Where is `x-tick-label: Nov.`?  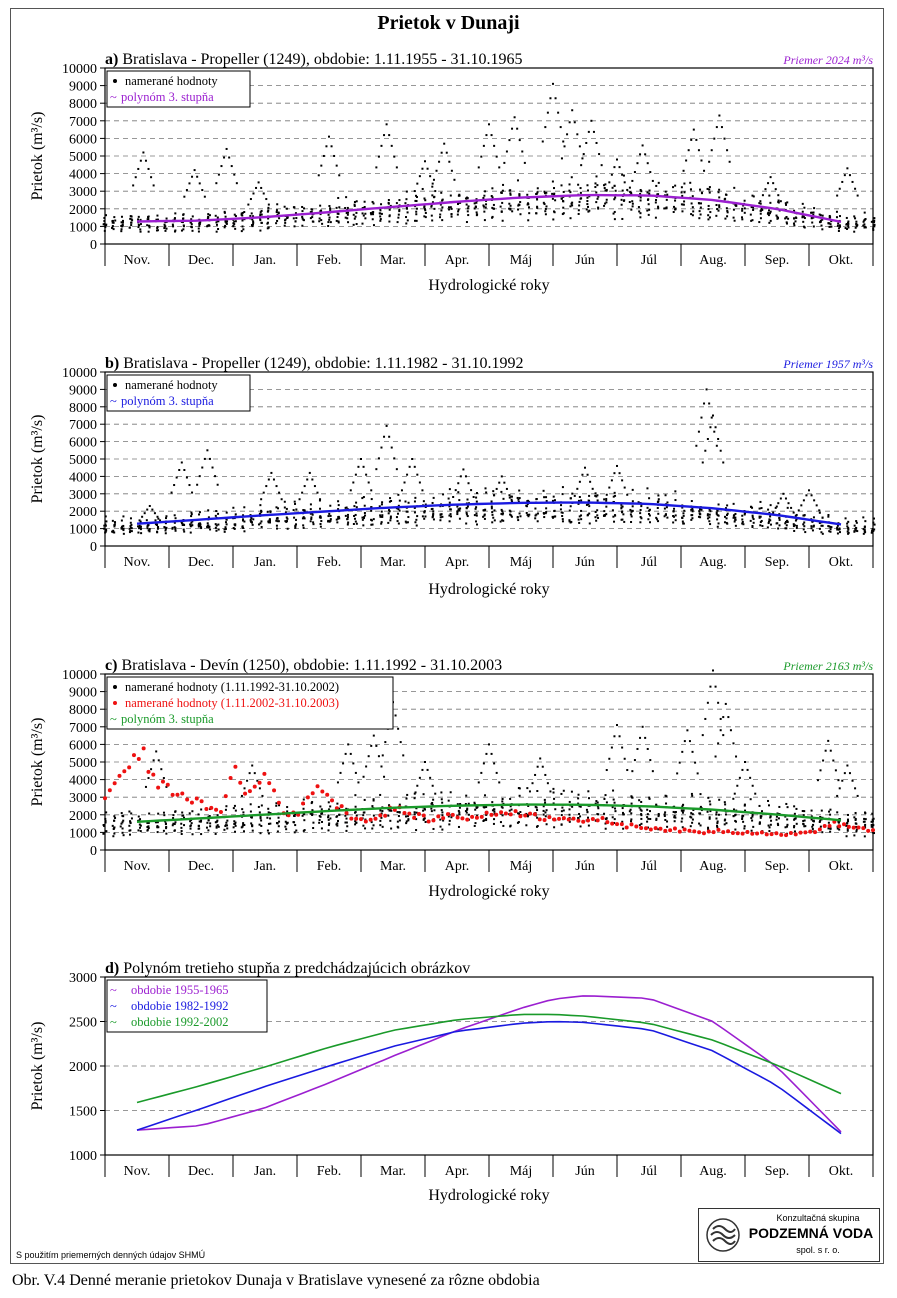 x-tick-label: Nov. is located at coordinates (137, 562).